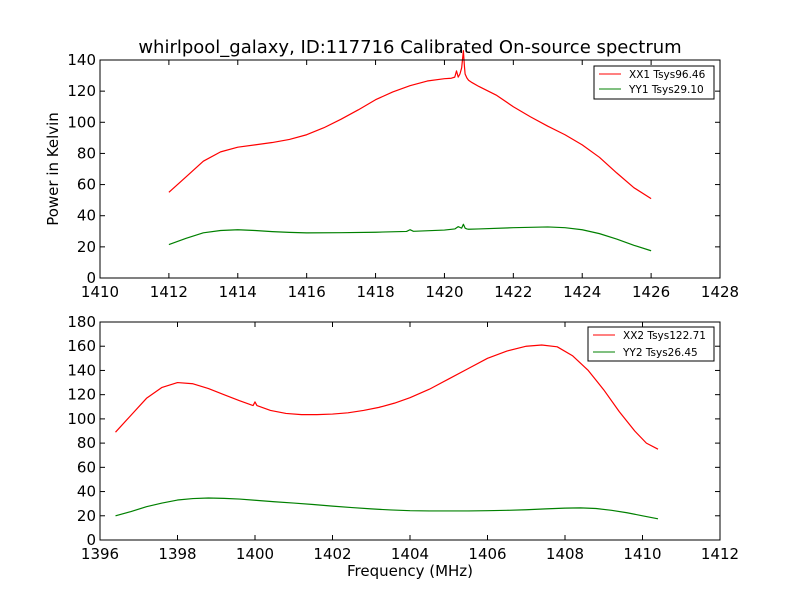  What do you see at coordinates (410, 554) in the screenshot?
I see `x-tick-label: 1404` at bounding box center [410, 554].